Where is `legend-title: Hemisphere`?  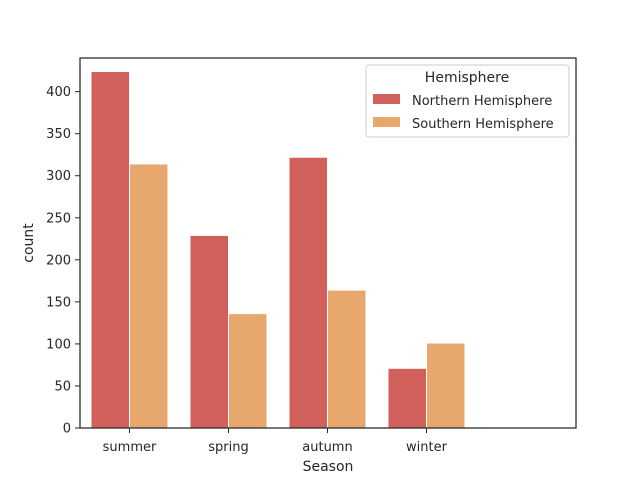 legend-title: Hemisphere is located at coordinates (467, 78).